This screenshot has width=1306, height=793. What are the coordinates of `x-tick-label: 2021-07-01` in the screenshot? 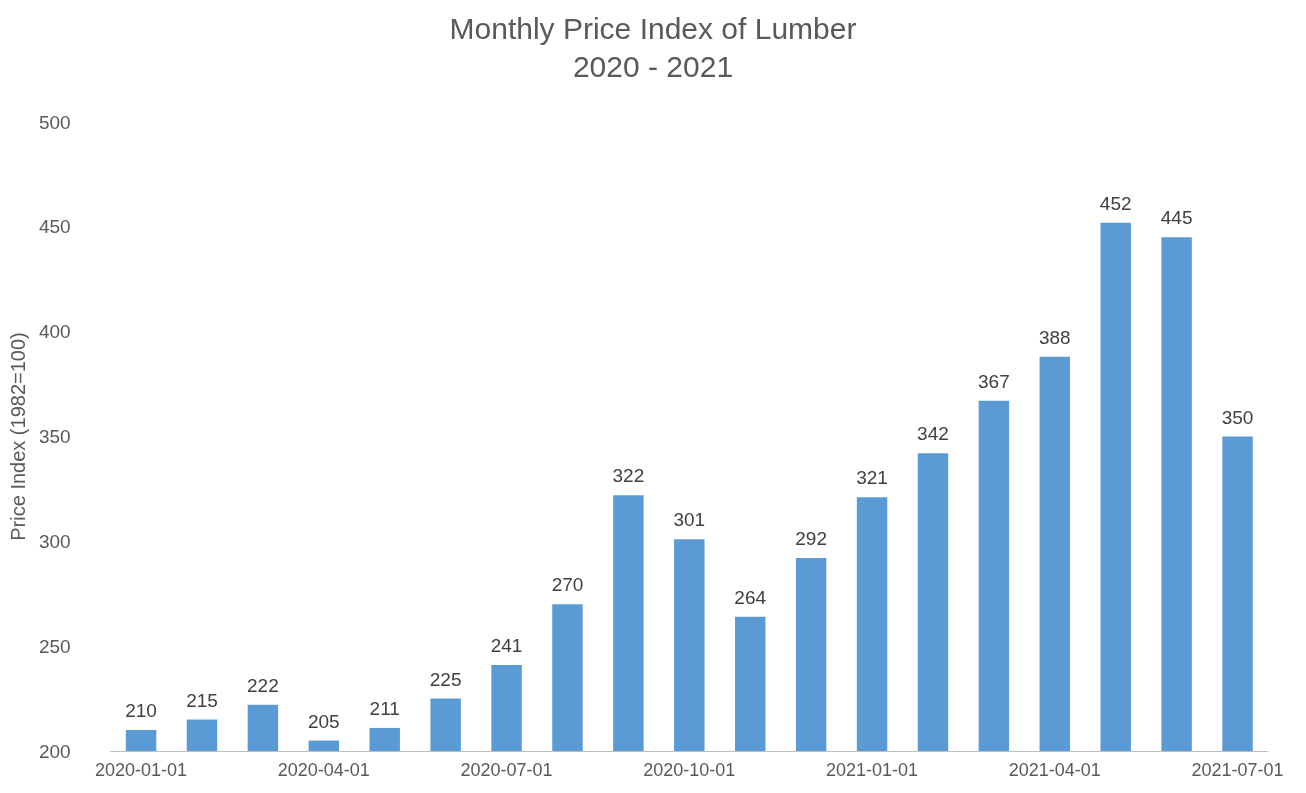 It's located at (1237, 770).